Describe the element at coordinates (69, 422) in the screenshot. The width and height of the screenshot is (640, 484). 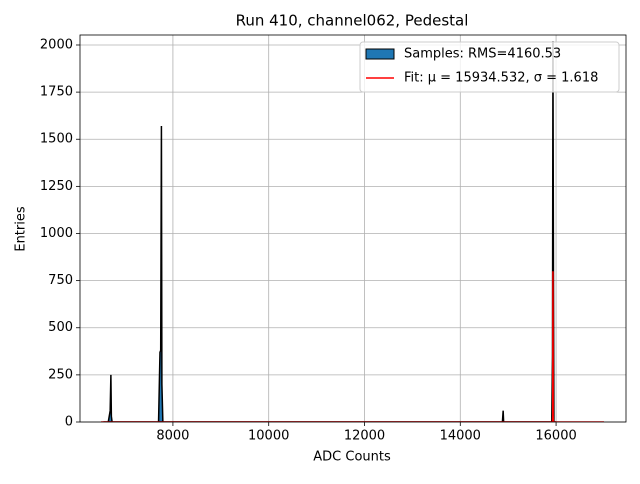
I see `y-tick-label: 0` at that location.